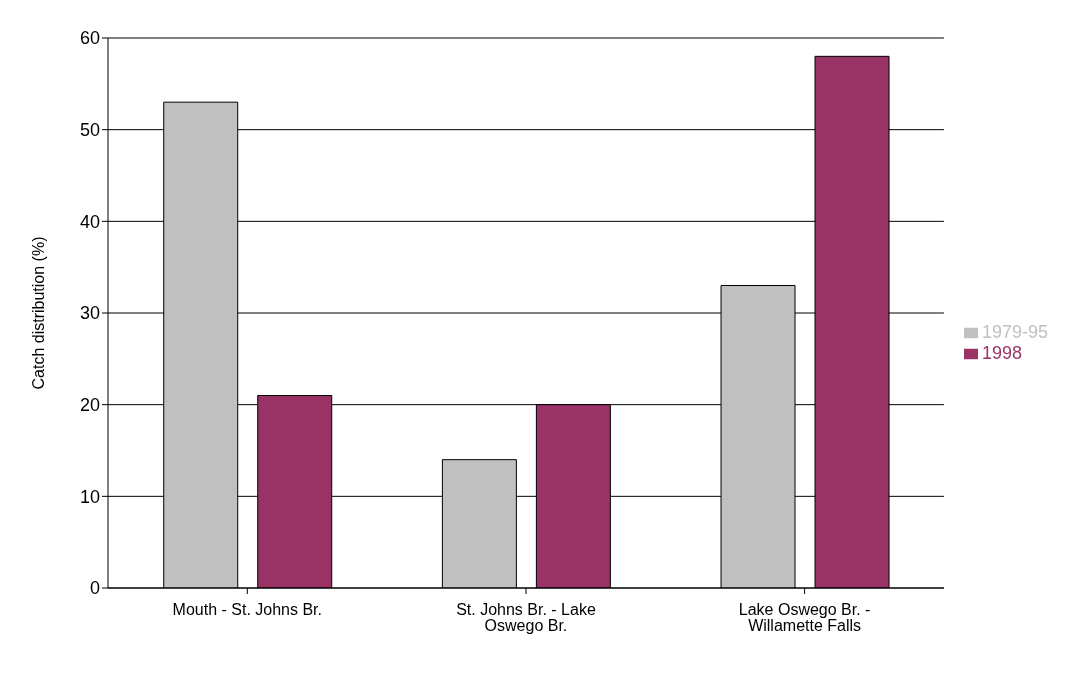  What do you see at coordinates (94, 588) in the screenshot?
I see `y-tick-label: 0` at bounding box center [94, 588].